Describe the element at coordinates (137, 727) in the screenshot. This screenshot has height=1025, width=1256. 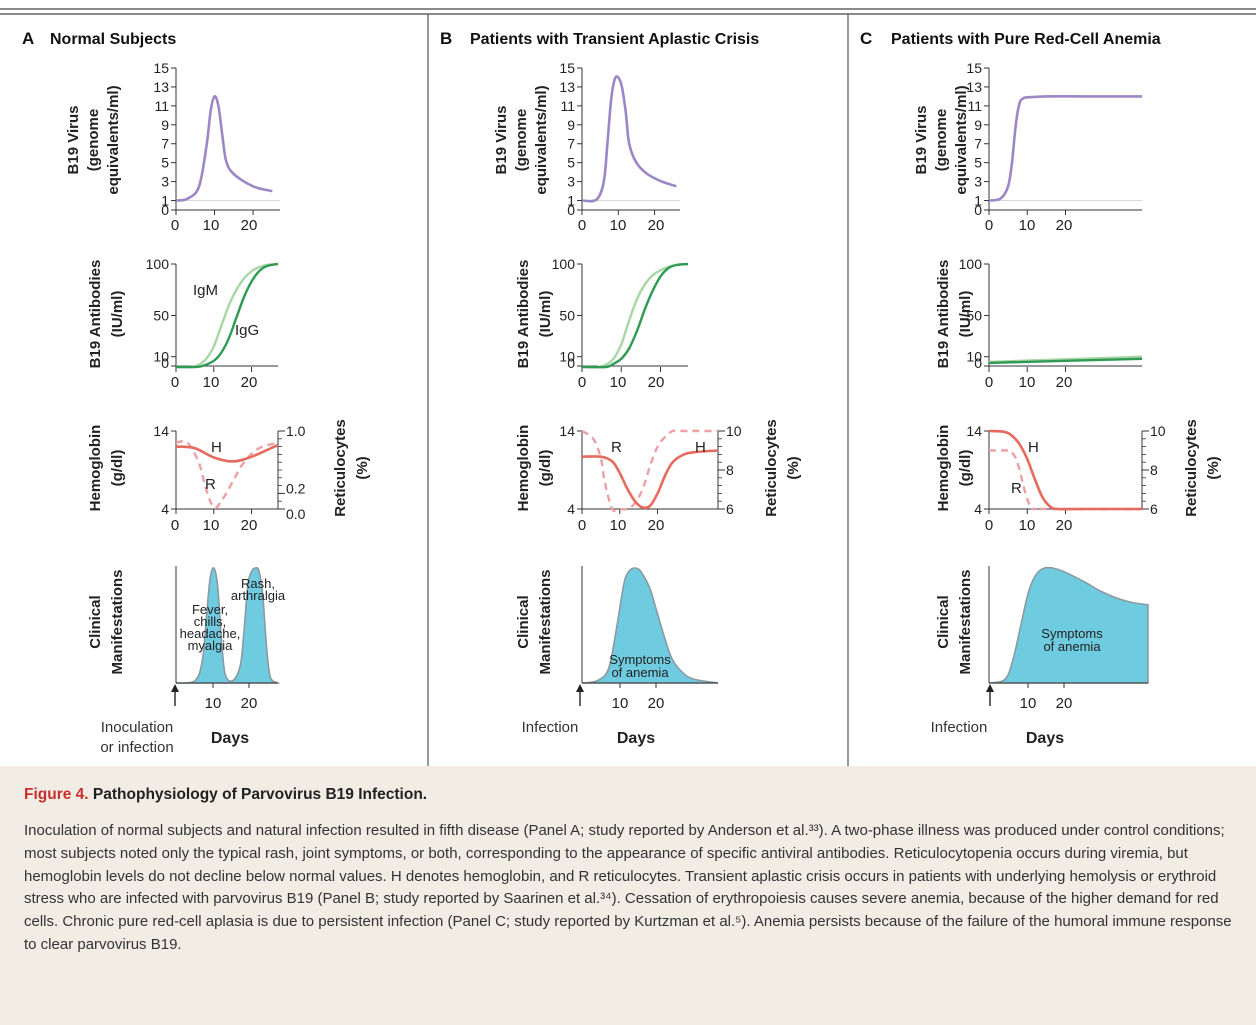
I see `infection-label: Inoculation` at that location.